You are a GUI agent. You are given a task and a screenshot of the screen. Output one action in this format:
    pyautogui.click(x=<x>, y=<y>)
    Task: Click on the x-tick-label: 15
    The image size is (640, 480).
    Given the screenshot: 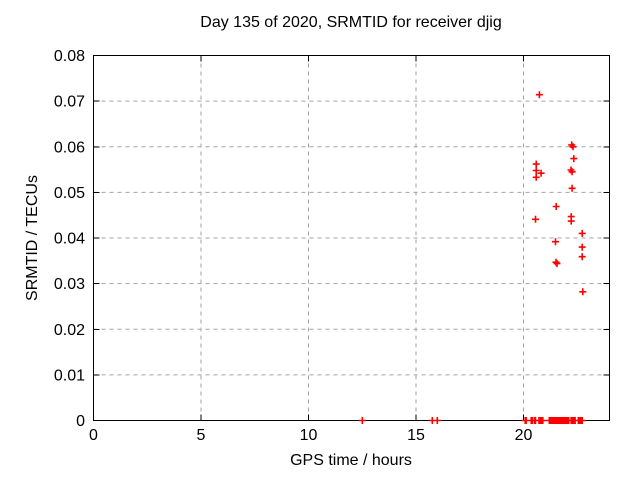 What is the action you would take?
    pyautogui.click(x=416, y=435)
    